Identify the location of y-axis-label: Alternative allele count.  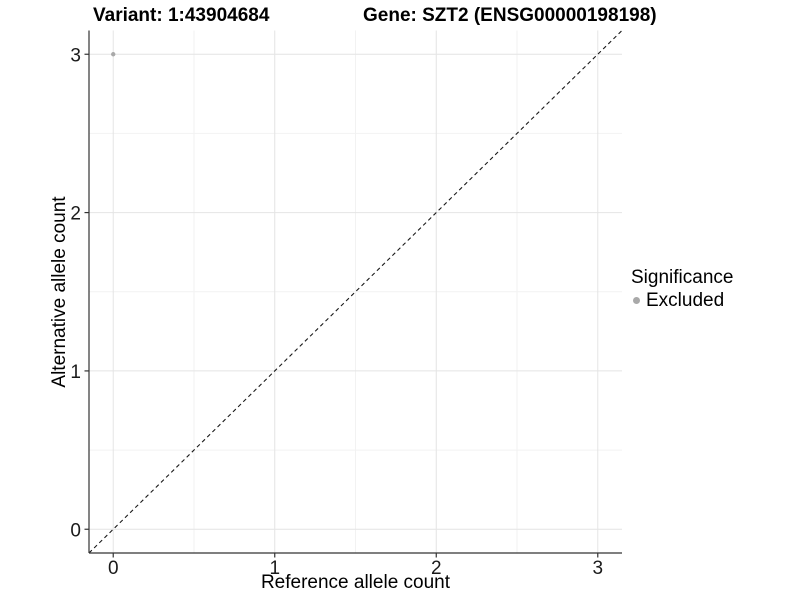
(59, 292).